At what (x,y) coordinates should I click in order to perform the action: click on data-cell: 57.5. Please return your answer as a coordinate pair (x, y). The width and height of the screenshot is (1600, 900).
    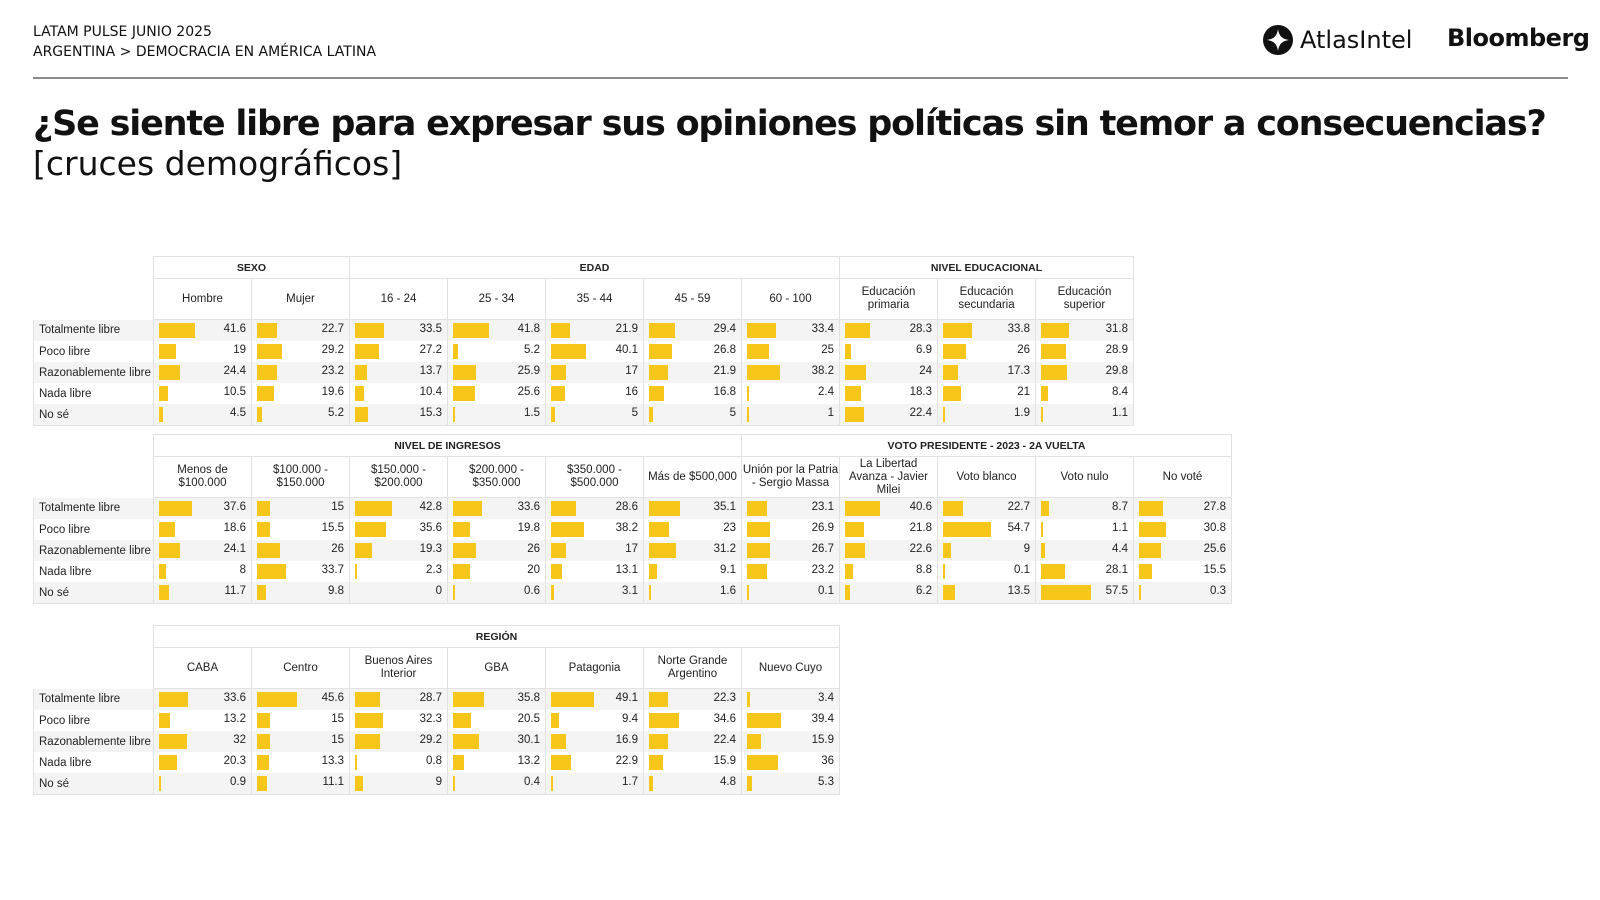
    Looking at the image, I should click on (1084, 593).